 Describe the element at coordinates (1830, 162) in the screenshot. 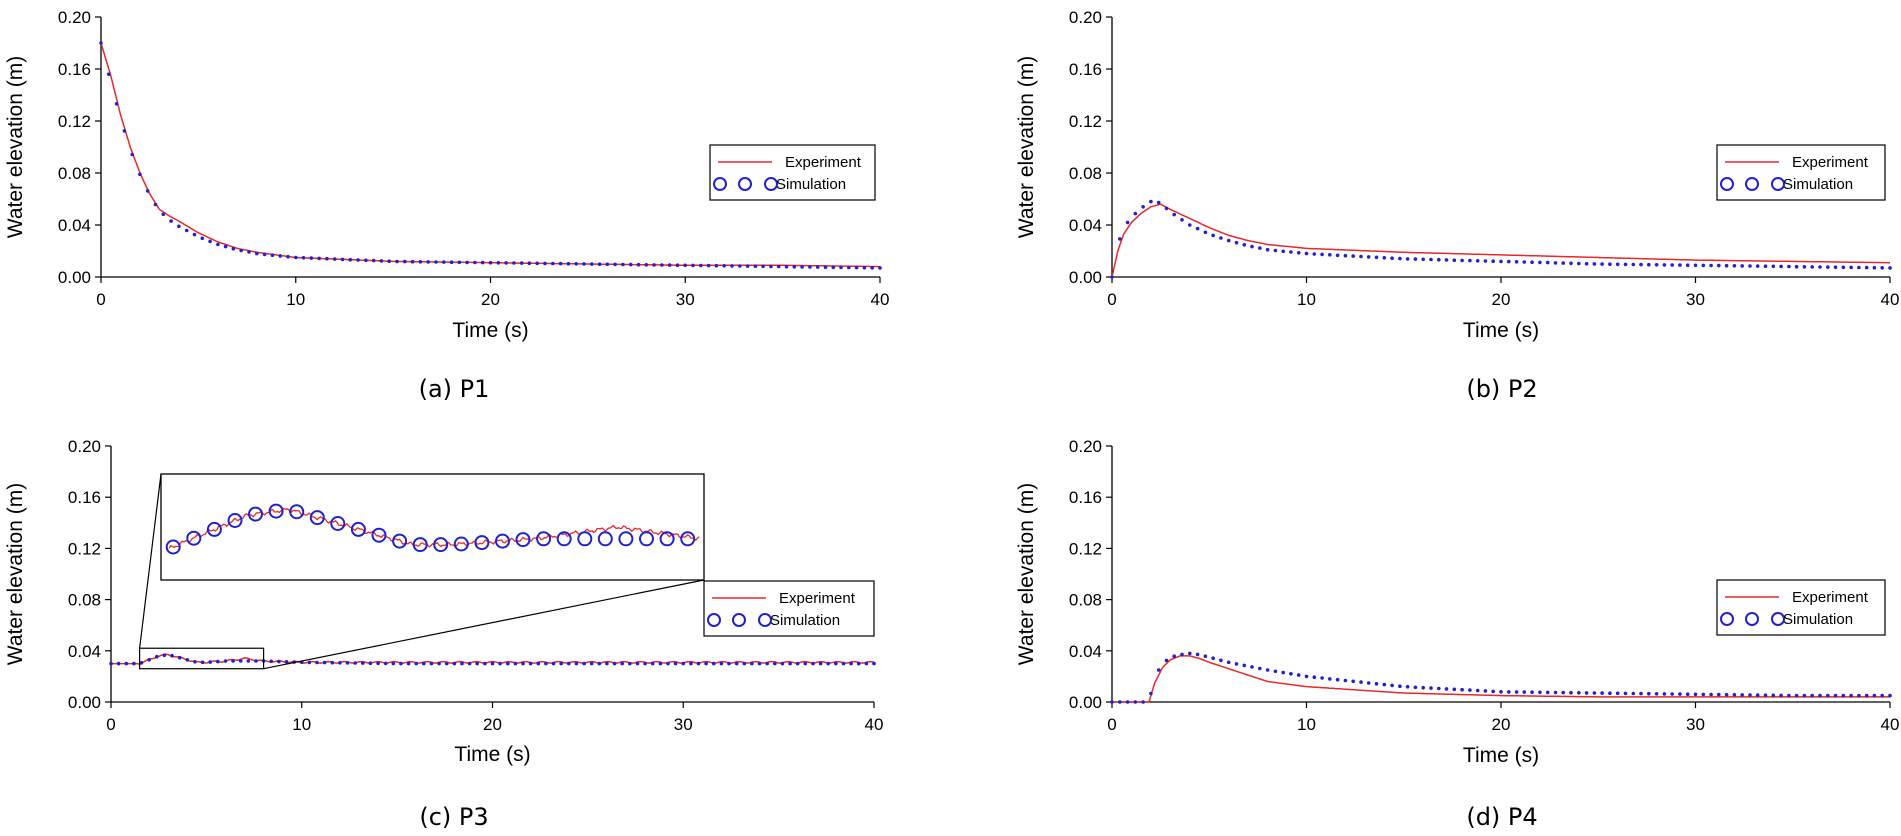

I see `legend-experiment-label: Experiment` at that location.